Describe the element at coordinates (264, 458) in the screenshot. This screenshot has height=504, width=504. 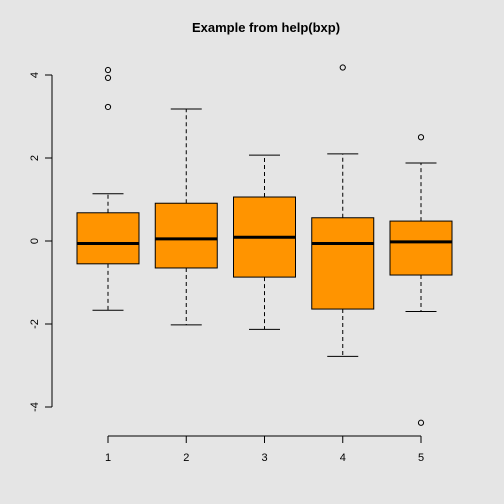
I see `x-tick-label: 3` at that location.